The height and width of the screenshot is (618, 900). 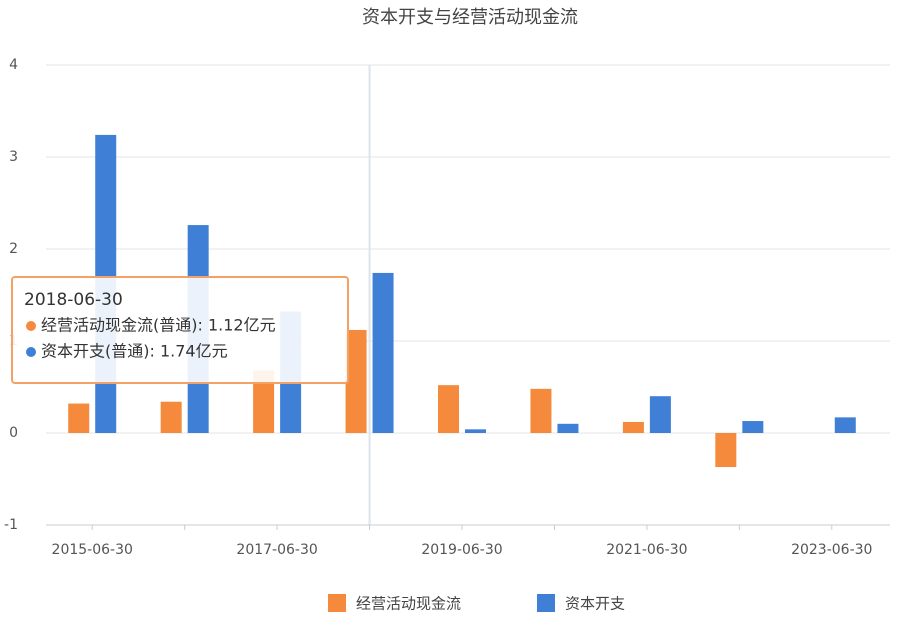 I want to click on chart-title: 资本开支与经营活动现金流, so click(x=470, y=17).